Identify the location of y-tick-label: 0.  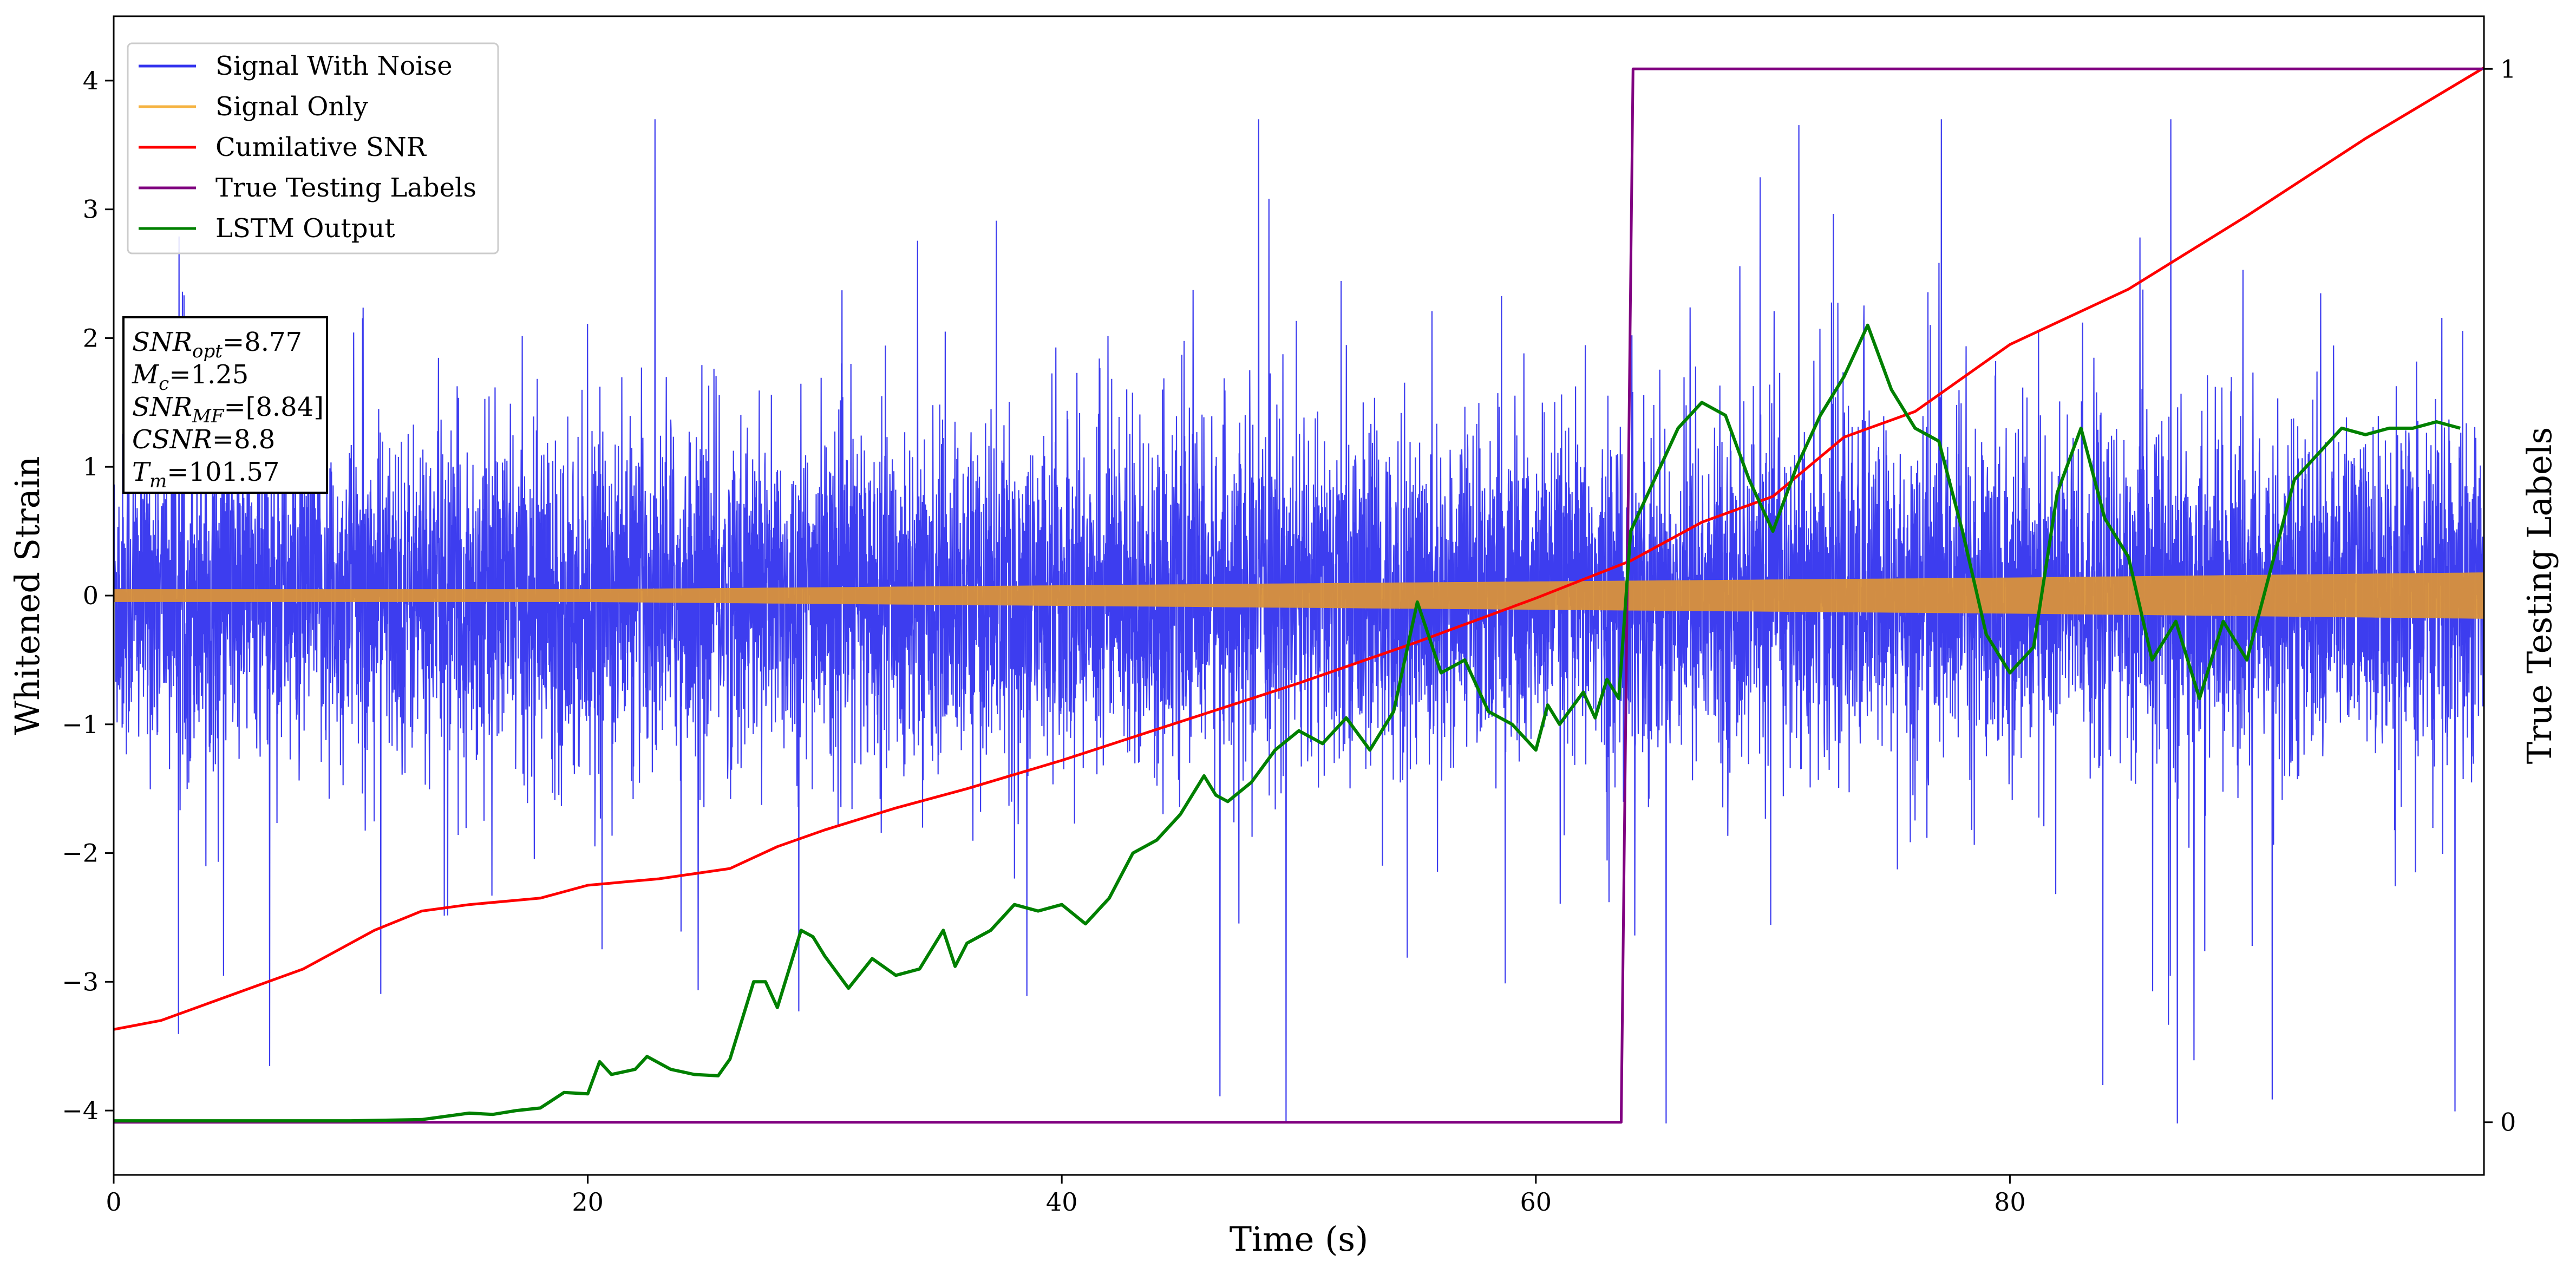
(91, 595).